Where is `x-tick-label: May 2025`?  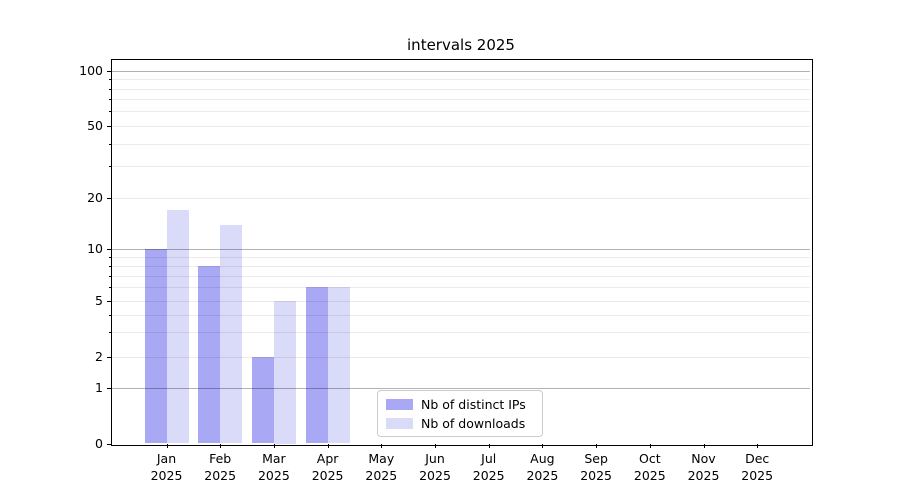
x-tick-label: May 2025 is located at coordinates (381, 467).